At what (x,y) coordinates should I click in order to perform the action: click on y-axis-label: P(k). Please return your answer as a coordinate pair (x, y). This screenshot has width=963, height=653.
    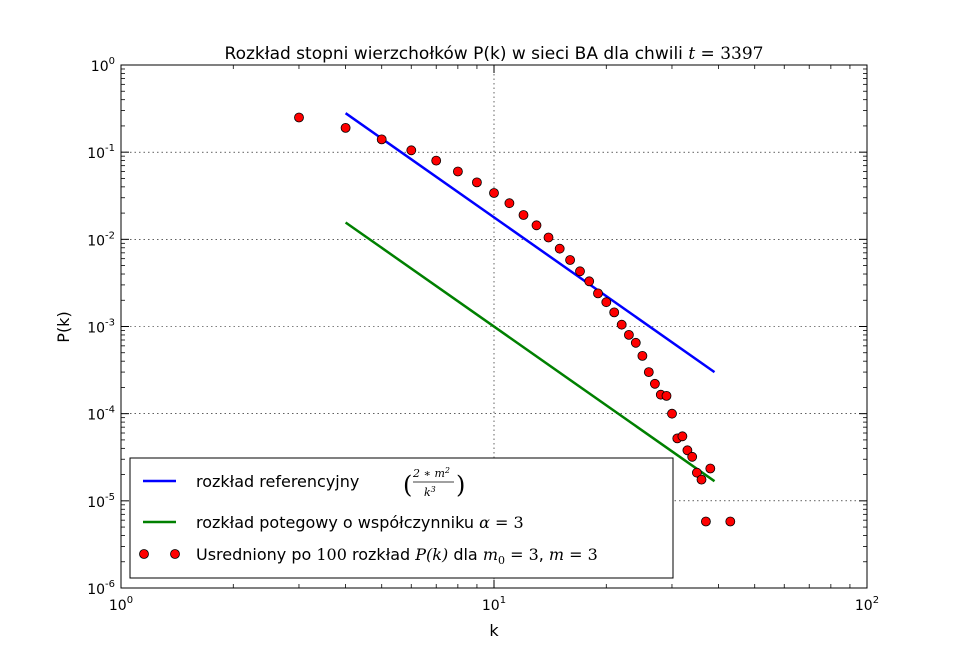
    Looking at the image, I should click on (63, 326).